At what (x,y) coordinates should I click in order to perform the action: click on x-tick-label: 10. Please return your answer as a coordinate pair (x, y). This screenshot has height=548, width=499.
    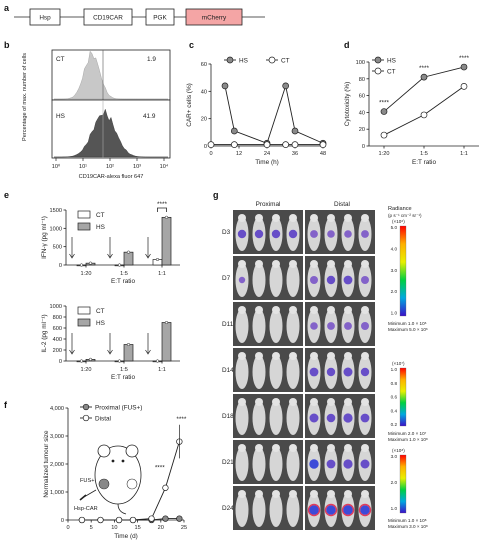
    Looking at the image, I should click on (114, 528).